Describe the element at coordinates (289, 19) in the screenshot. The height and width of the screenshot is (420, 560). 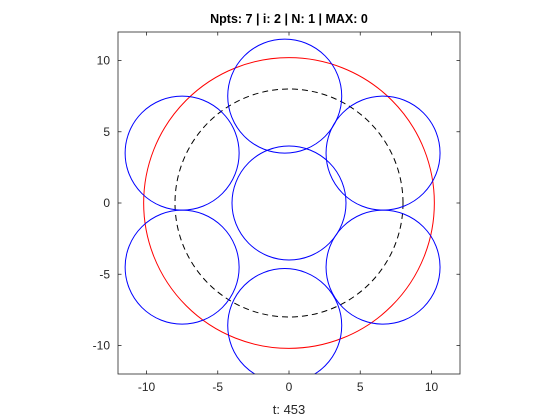
I see `chart-title: Npts: 7 | i: 2 | N: 1 | MAX: 0` at that location.